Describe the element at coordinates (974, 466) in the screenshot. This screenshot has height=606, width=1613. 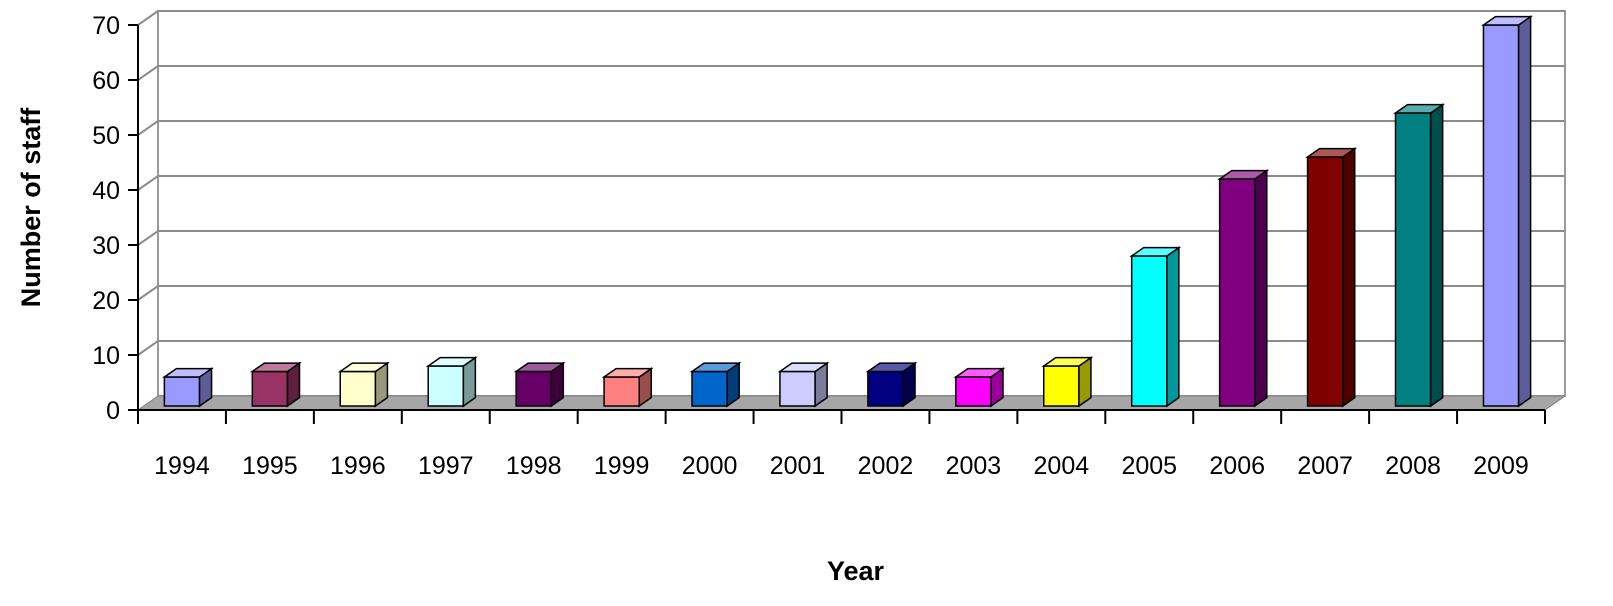
I see `x-tick-label: 2003` at that location.